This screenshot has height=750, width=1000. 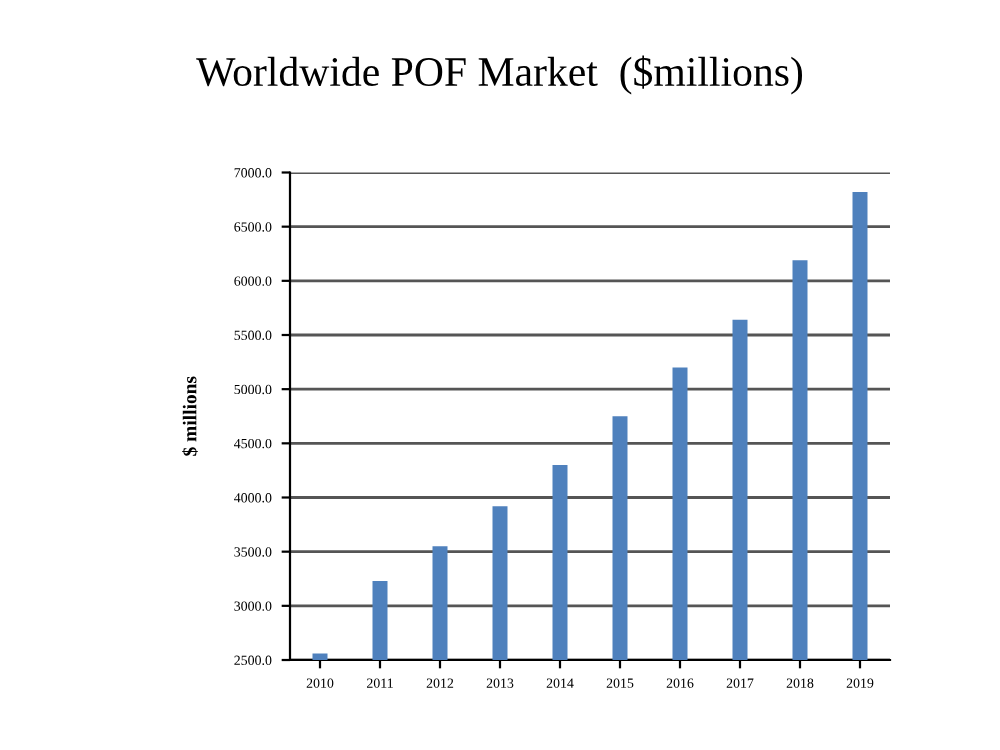 What do you see at coordinates (190, 416) in the screenshot?
I see `y-axis-title: $ millions` at bounding box center [190, 416].